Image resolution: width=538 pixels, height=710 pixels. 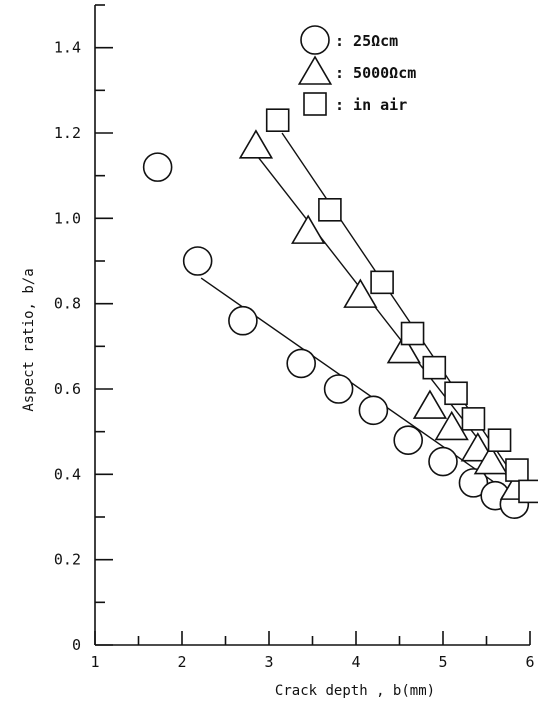 What do you see at coordinates (315, 40) in the screenshot?
I see `legend-circle-marker` at bounding box center [315, 40].